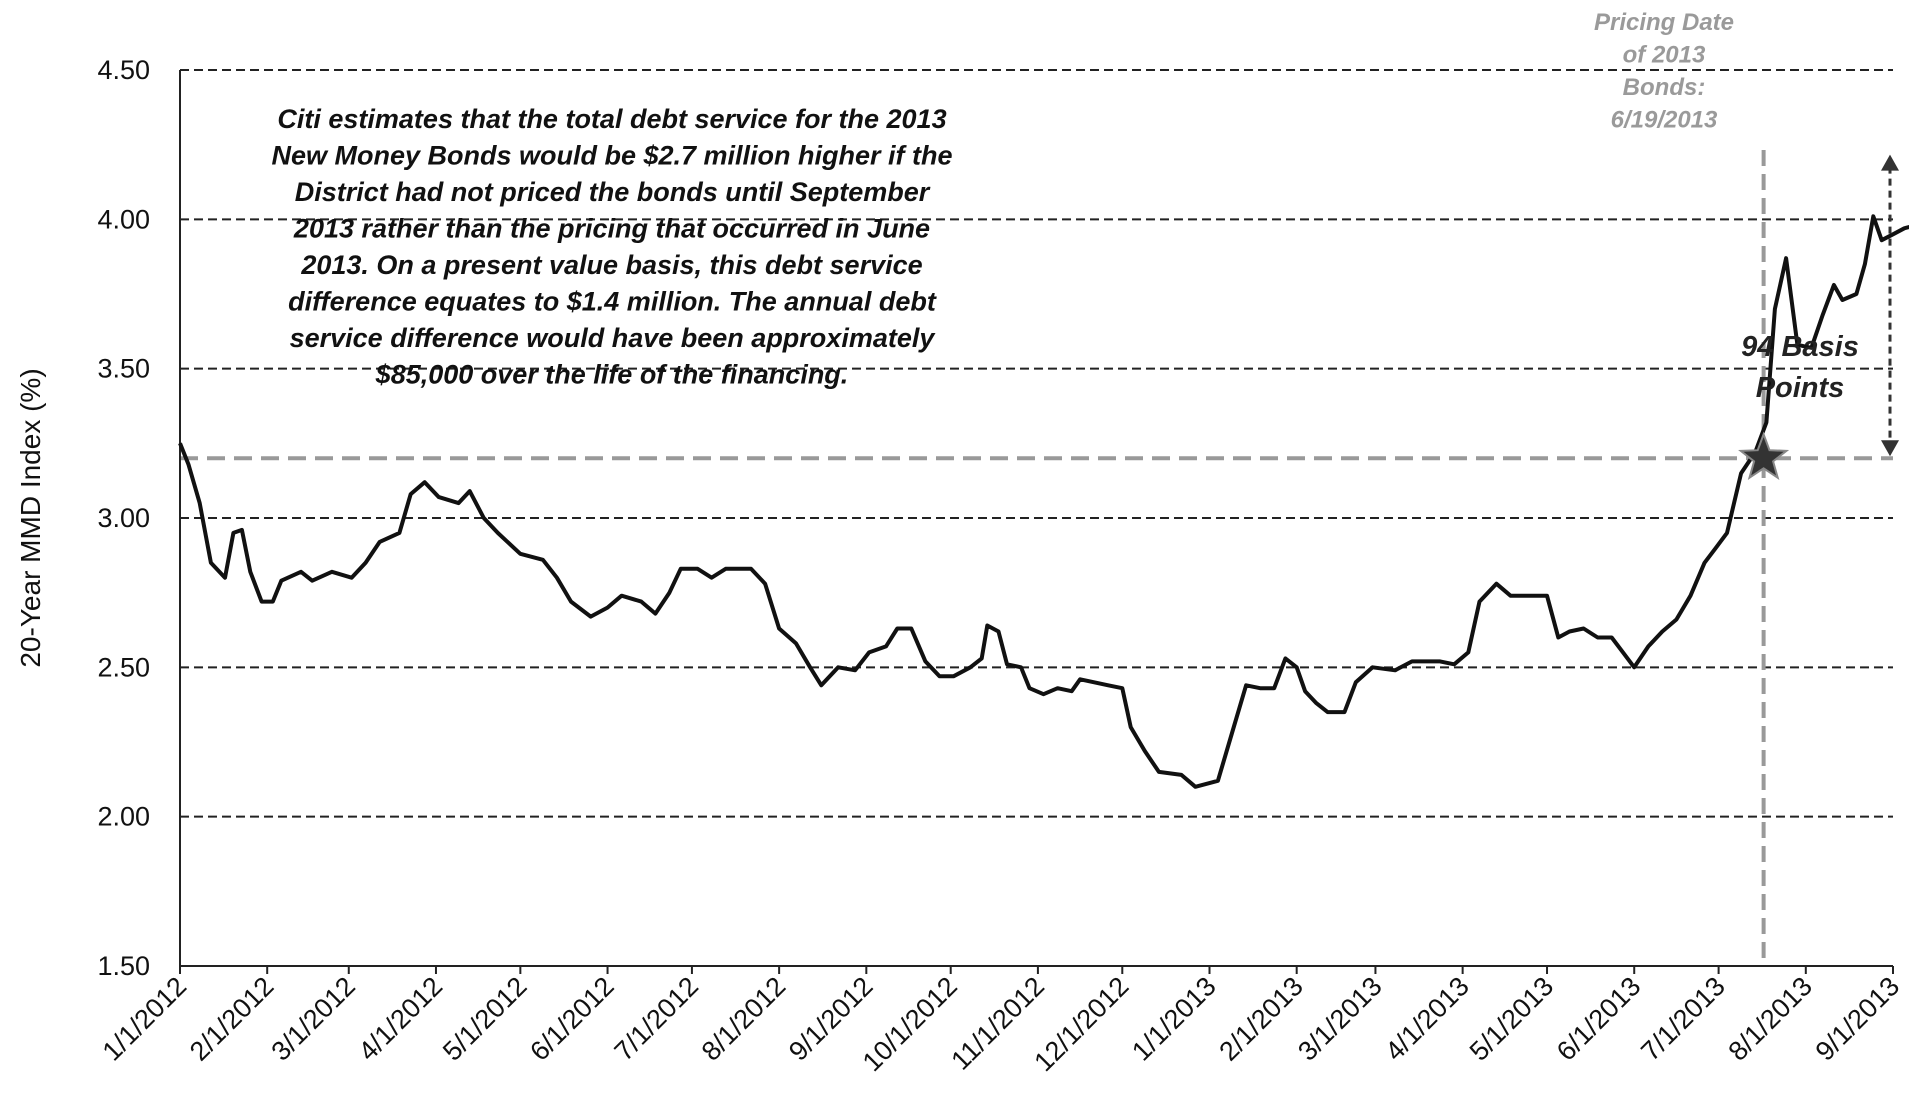 The height and width of the screenshot is (1114, 1909). What do you see at coordinates (401, 1019) in the screenshot?
I see `x-tick-label: 4/1/2012` at bounding box center [401, 1019].